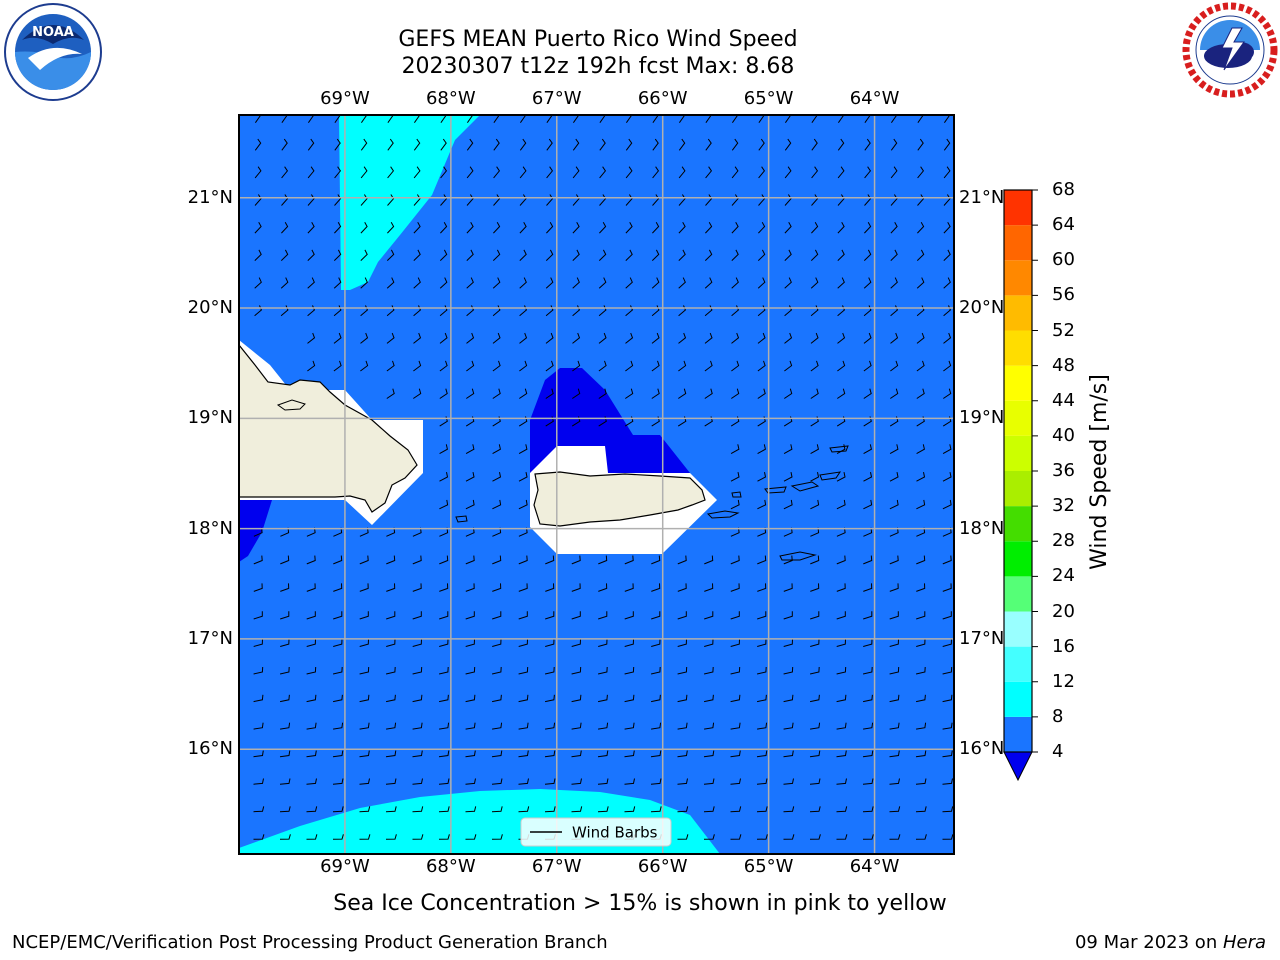 The image size is (1280, 960). Describe the element at coordinates (1020, 485) in the screenshot. I see `colorbar` at that location.